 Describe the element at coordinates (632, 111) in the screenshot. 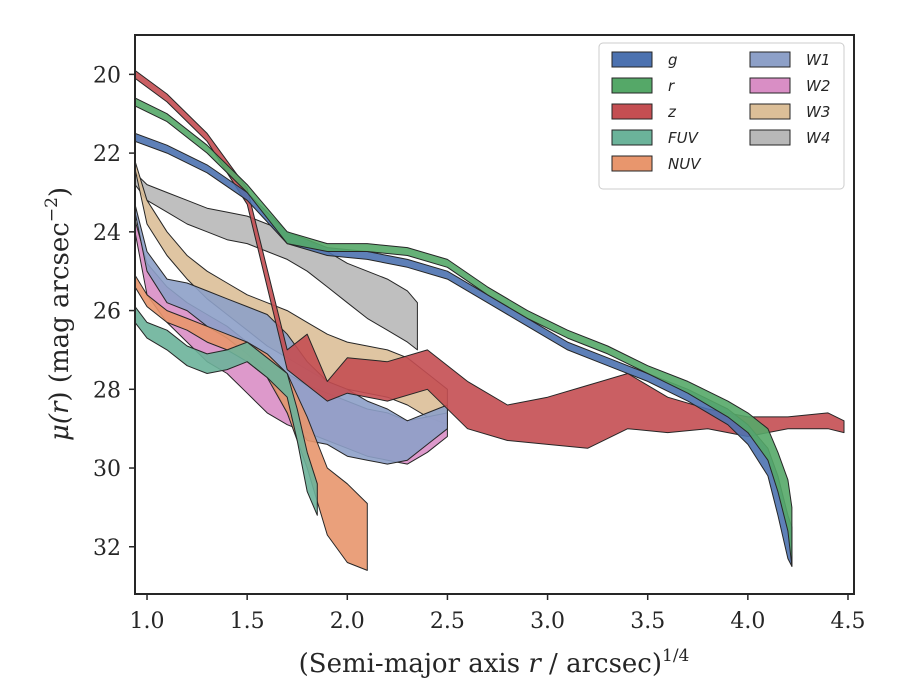

I see `legend-swatch-z` at that location.